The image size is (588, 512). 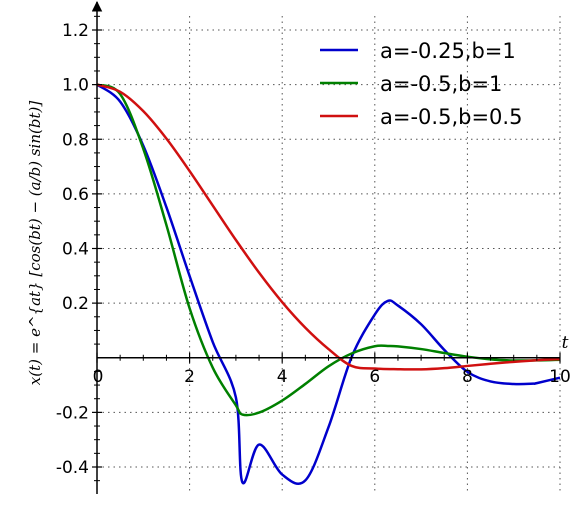 What do you see at coordinates (75, 304) in the screenshot?
I see `y-tick-label: 0.2` at bounding box center [75, 304].